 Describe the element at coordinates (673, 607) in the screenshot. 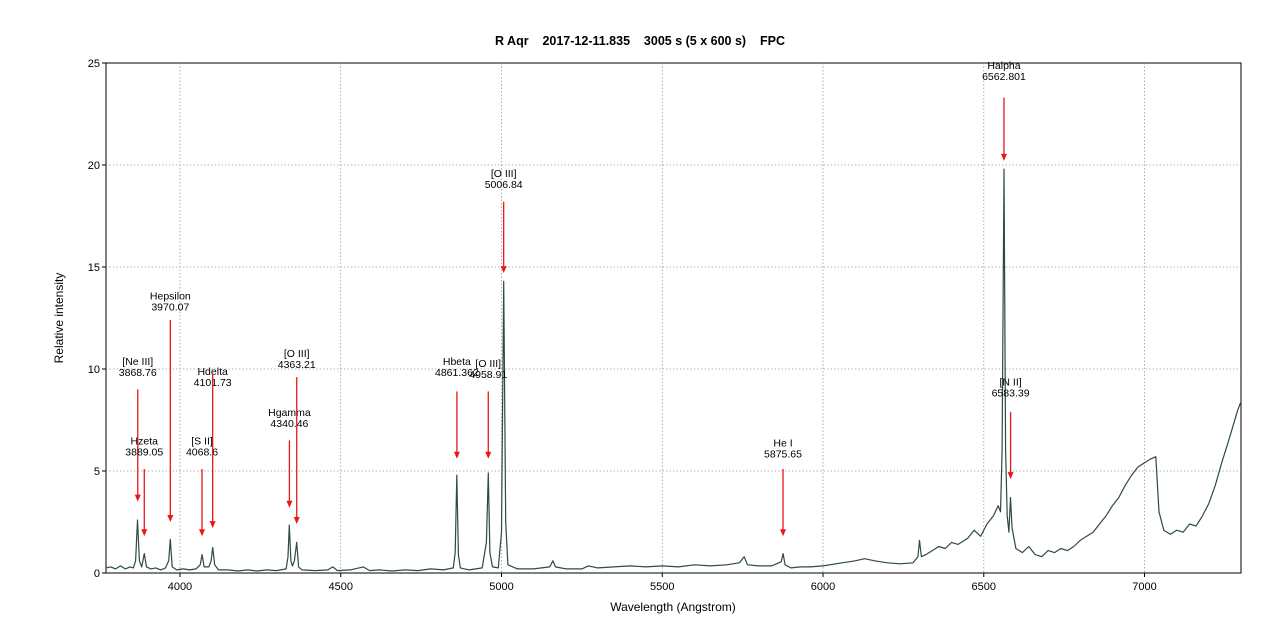

I see `x-axis-label: Wavelength (Angstrom)` at that location.